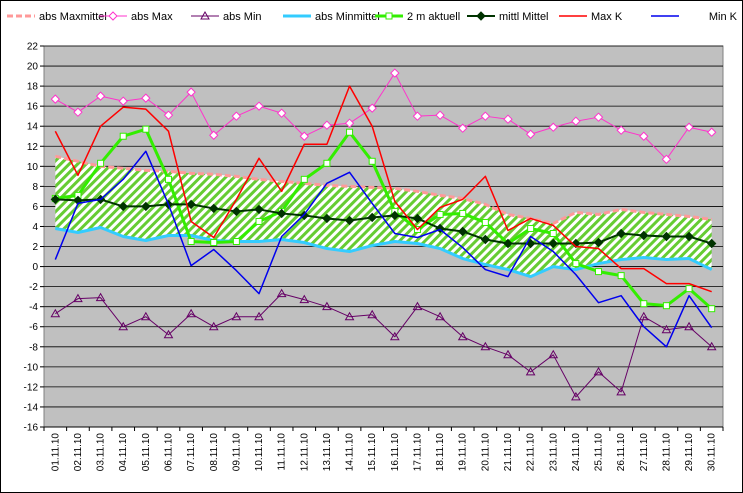  What do you see at coordinates (236, 452) in the screenshot?
I see `x-tick-label: 09.11.10` at bounding box center [236, 452].